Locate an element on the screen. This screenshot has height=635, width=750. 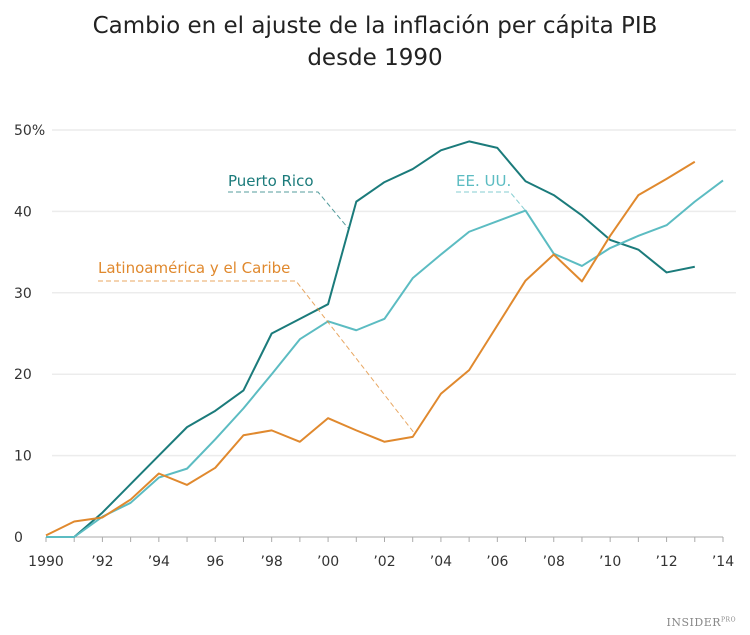
y-tick-label: 40 is located at coordinates (23, 212).